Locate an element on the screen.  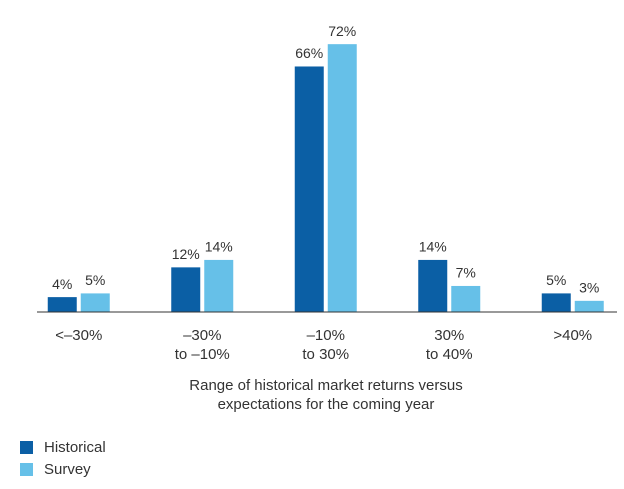
x-tick-label: >40% is located at coordinates (572, 335).